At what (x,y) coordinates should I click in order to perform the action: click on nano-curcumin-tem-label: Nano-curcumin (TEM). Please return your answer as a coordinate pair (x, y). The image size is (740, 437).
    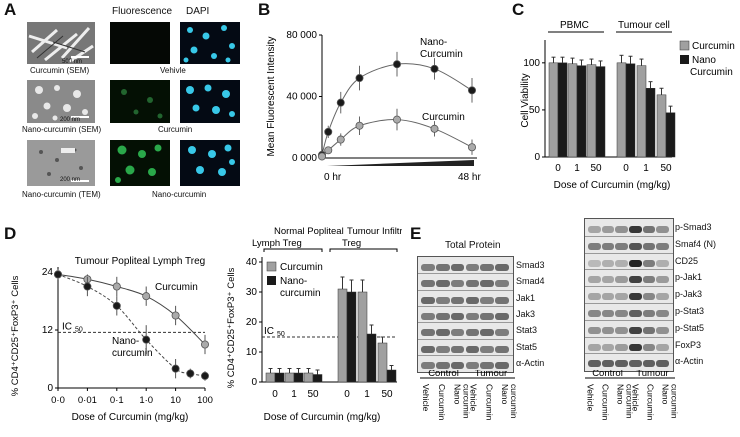
    Looking at the image, I should click on (61, 194).